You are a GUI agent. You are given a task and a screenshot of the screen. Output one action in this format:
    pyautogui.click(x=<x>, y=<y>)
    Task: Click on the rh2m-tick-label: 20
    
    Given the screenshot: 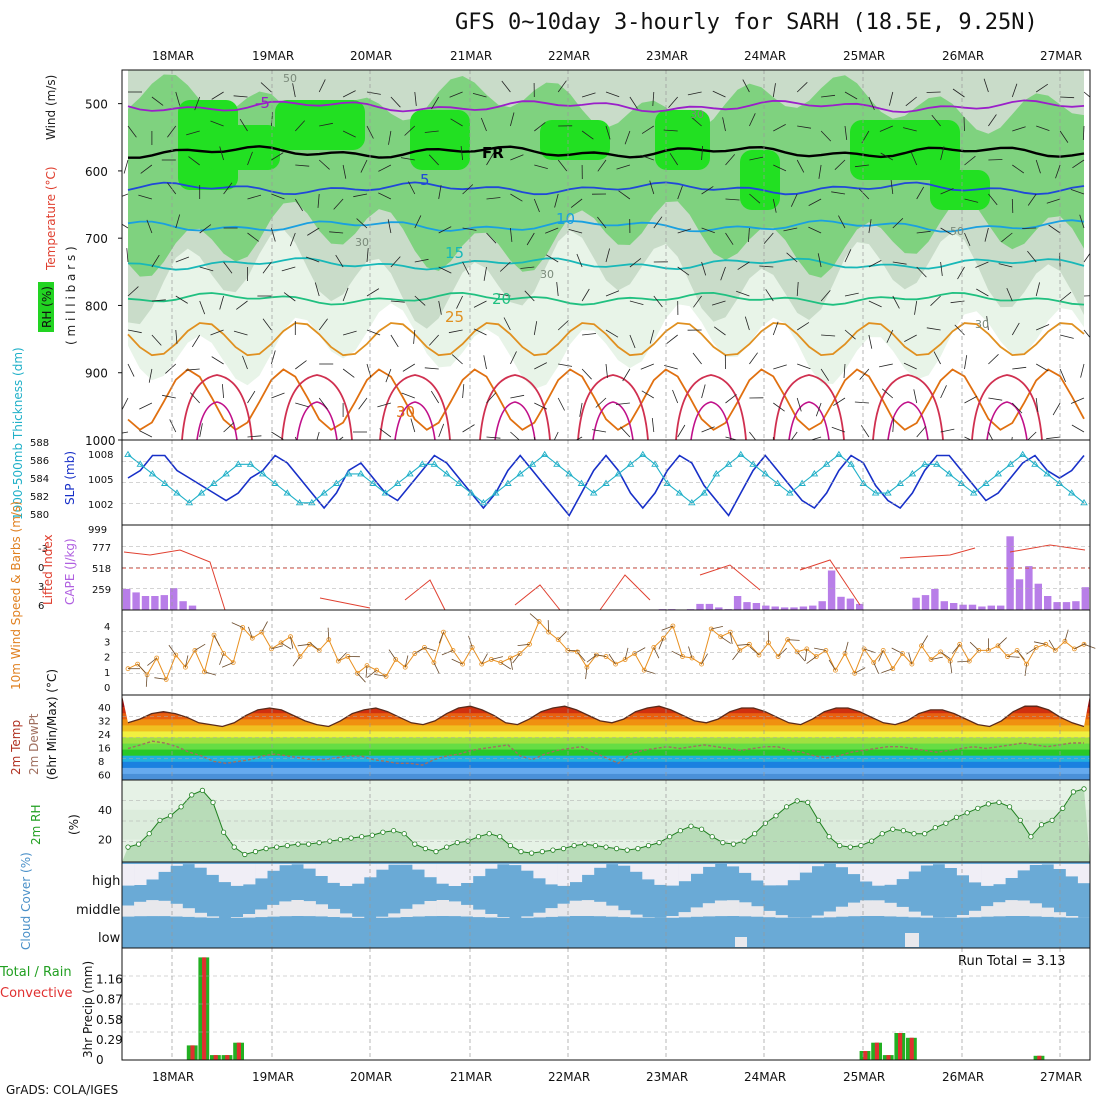 What is the action you would take?
    pyautogui.click(x=105, y=840)
    